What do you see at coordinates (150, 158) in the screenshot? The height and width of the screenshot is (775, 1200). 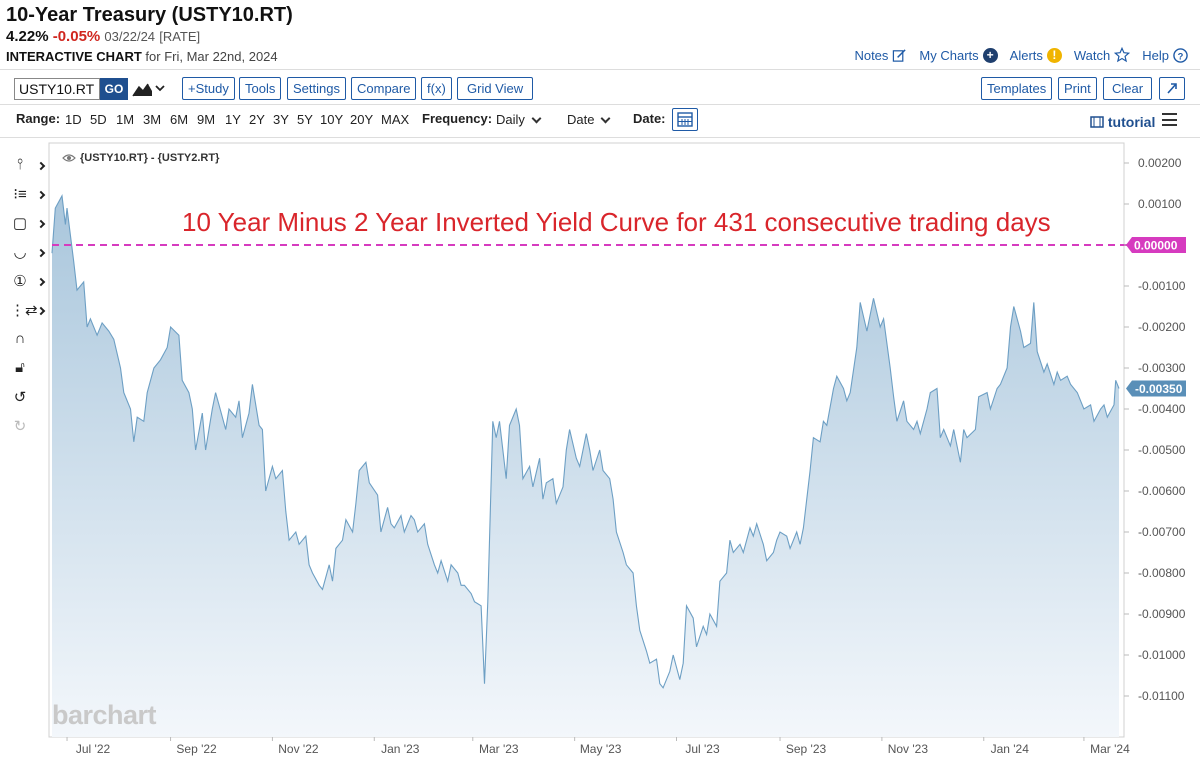 I see `series-name: {USTY10.RT} - {USTY2.RT}` at bounding box center [150, 158].